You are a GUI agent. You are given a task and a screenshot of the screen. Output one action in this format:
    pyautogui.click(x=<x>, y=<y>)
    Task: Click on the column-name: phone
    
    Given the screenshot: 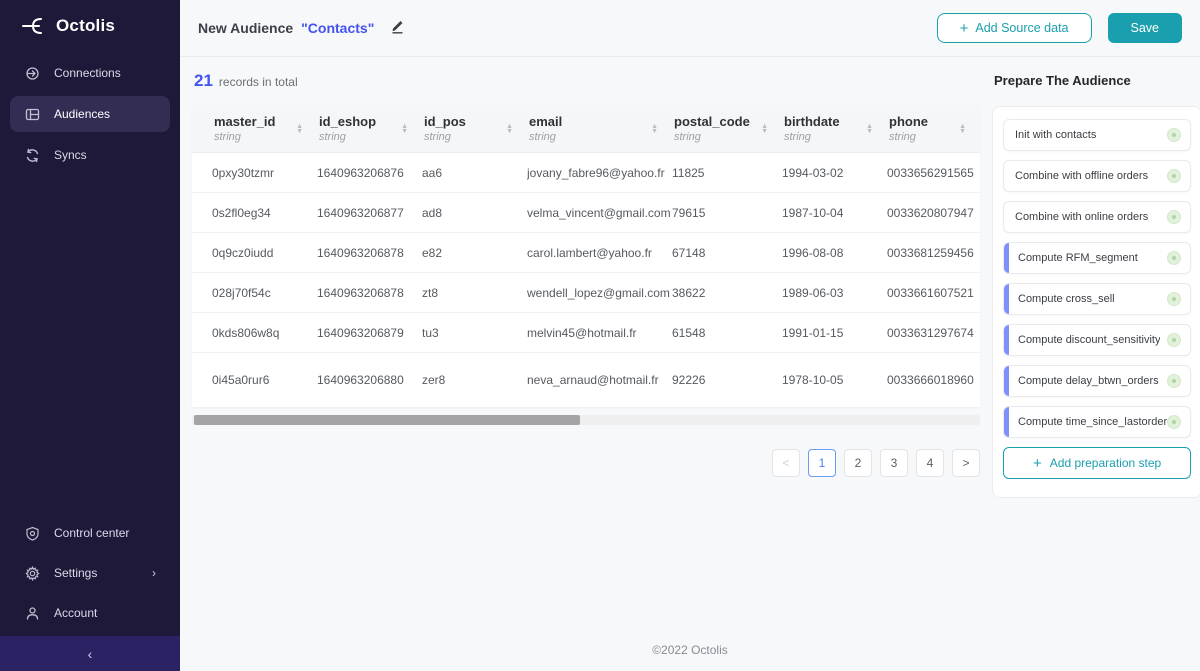 What is the action you would take?
    pyautogui.click(x=908, y=121)
    